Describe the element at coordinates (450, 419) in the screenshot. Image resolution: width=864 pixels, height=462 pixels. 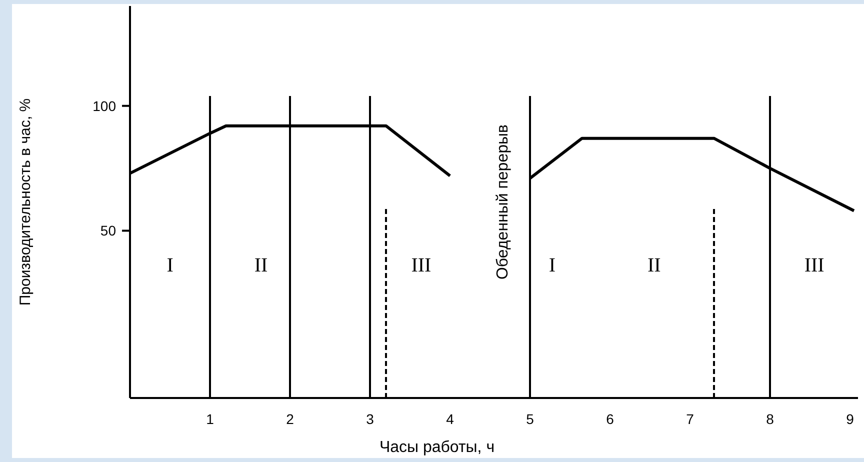
I see `x-tick-label: 4` at that location.